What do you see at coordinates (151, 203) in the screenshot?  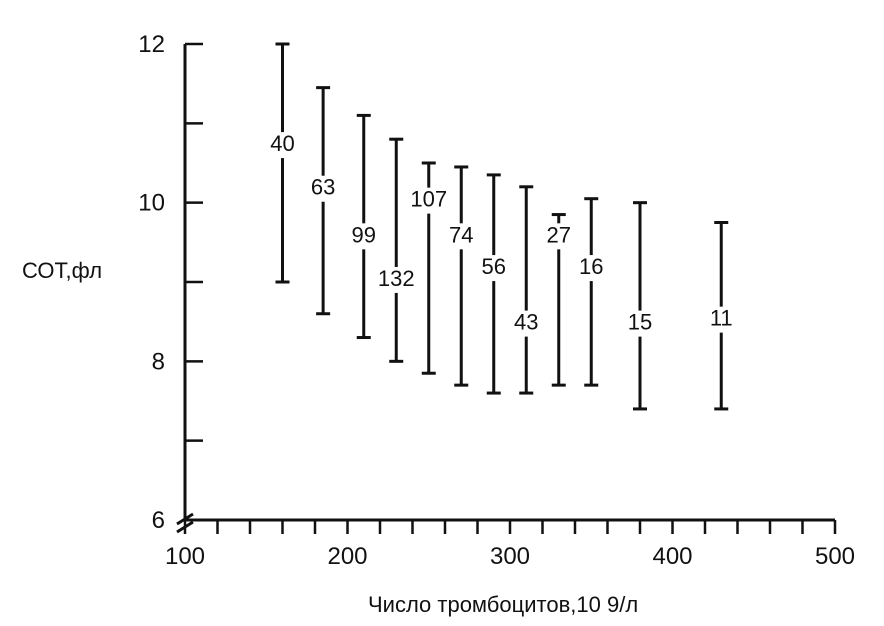 I see `y-tick-label: 10` at bounding box center [151, 203].